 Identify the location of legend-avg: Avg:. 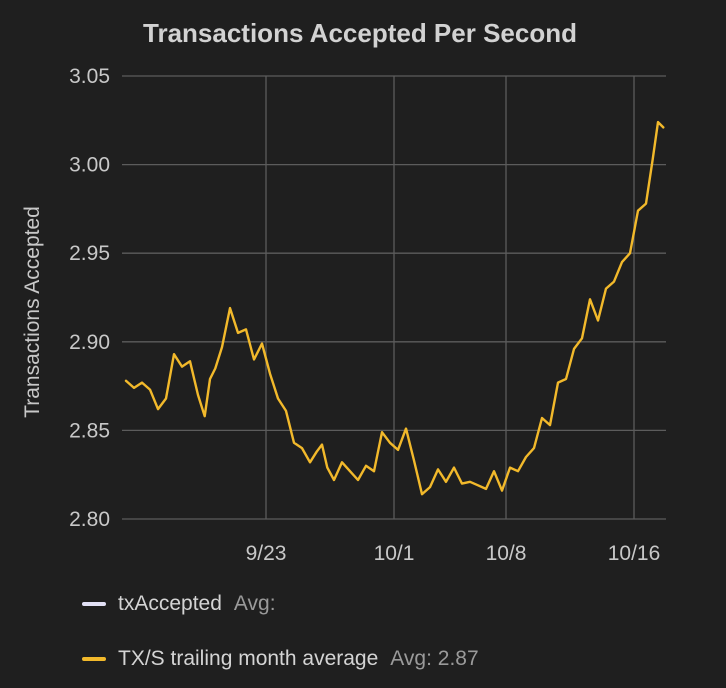
(254, 603).